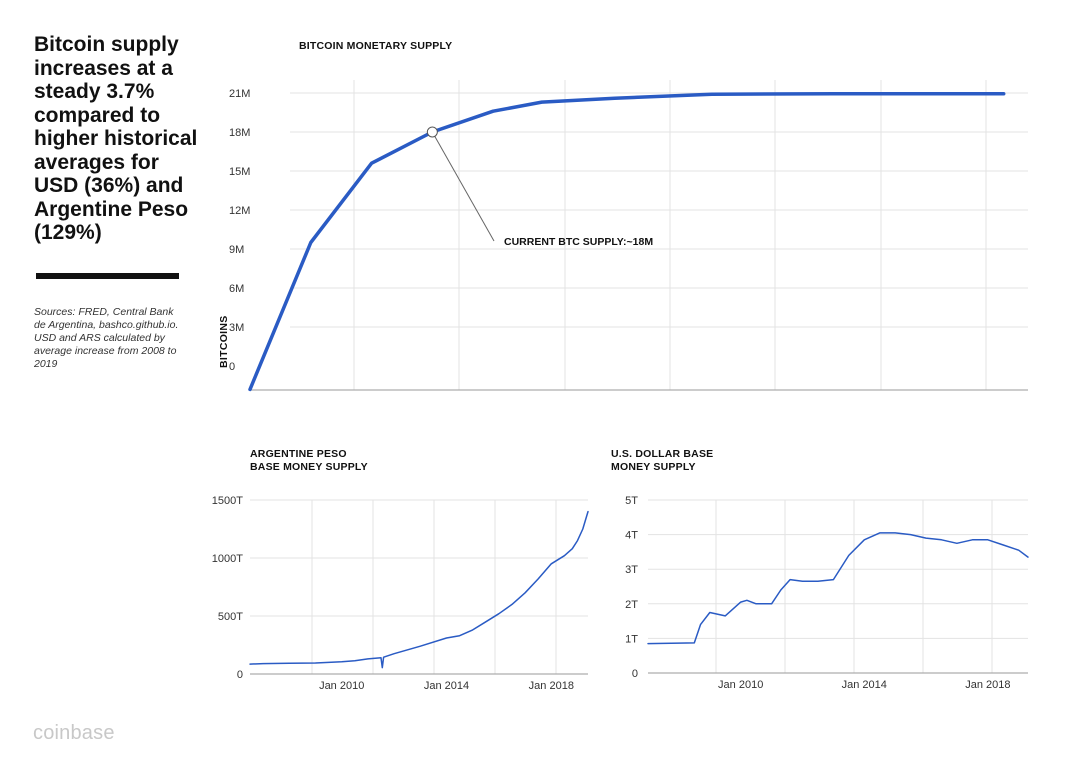 The height and width of the screenshot is (777, 1080). What do you see at coordinates (341, 686) in the screenshot?
I see `ars-xtick-label: Jan 2010` at bounding box center [341, 686].